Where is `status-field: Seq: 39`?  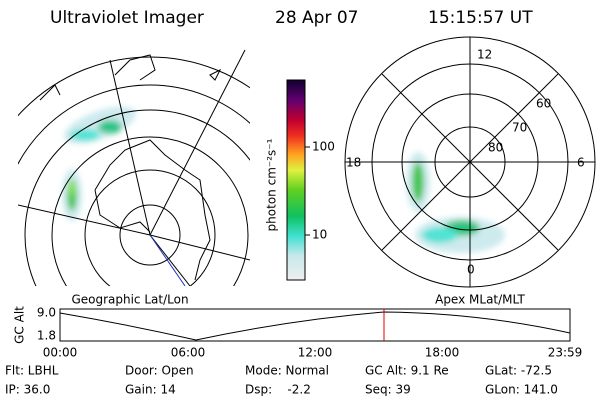
status-field: Seq: 39 is located at coordinates (388, 390).